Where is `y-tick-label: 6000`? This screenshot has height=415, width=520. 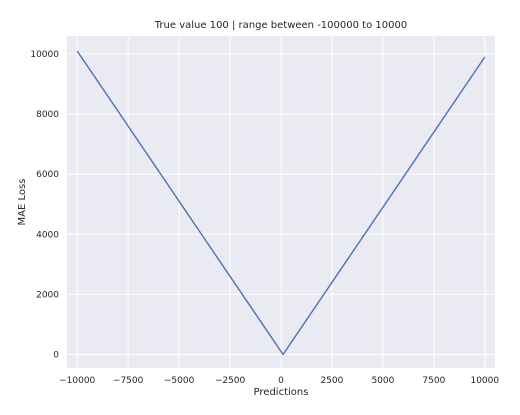
y-tick-label: 6000 is located at coordinates (47, 175).